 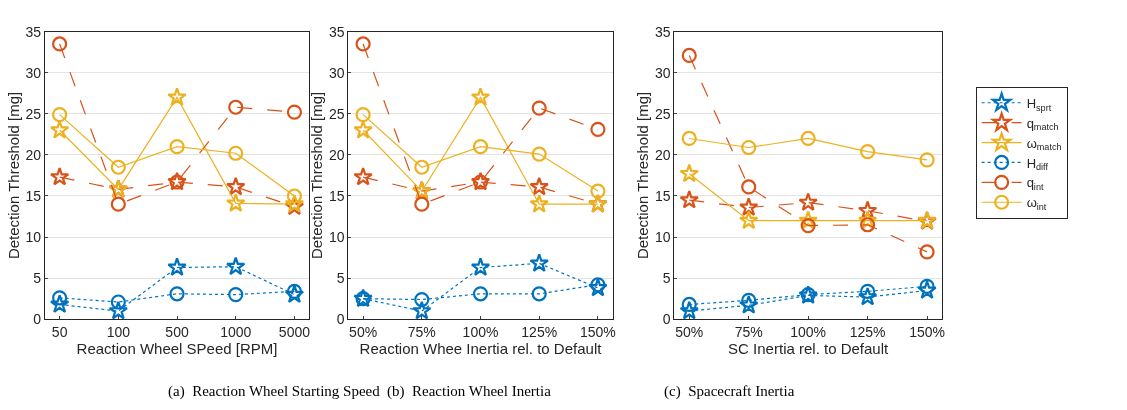 What do you see at coordinates (481, 349) in the screenshot?
I see `x-axis-title: Reaction Whee Inertia rel. to Default` at bounding box center [481, 349].